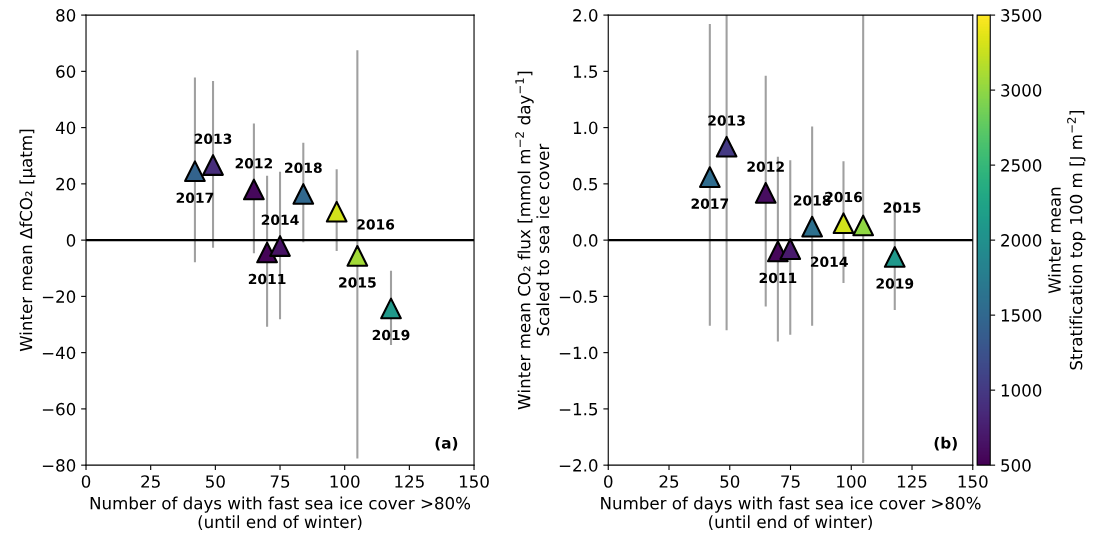 The width and height of the screenshot is (1093, 539). I want to click on y-axis-title: Winter mean ΔfCO₂ [μatm], so click(27, 240).